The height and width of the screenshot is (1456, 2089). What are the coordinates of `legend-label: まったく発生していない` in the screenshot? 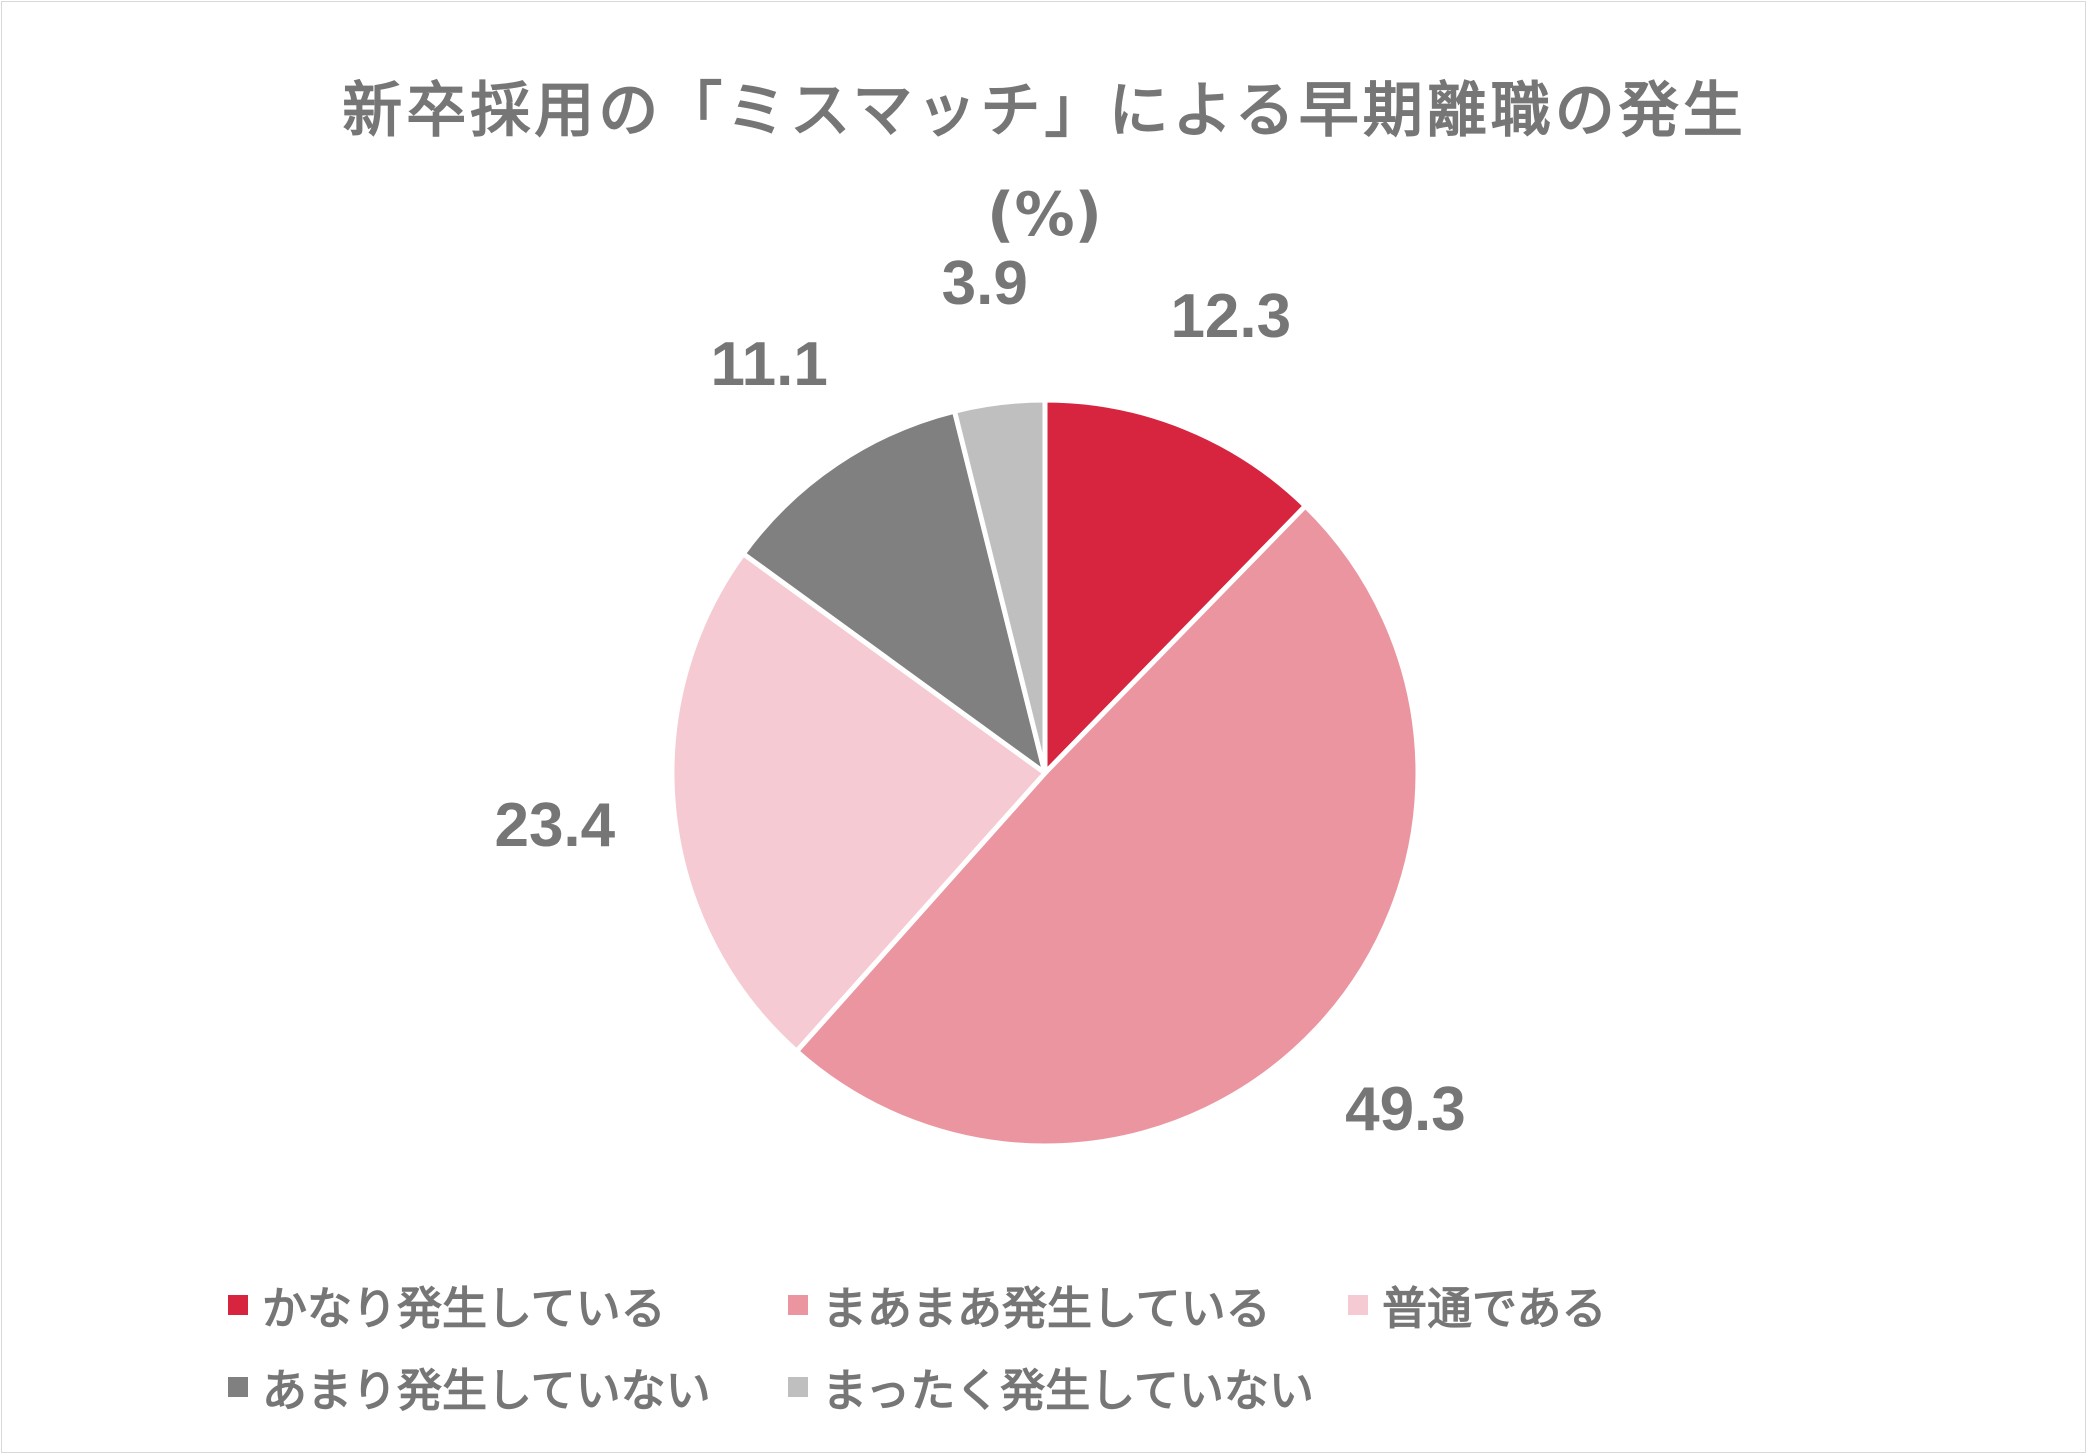 It's located at (1068, 1390).